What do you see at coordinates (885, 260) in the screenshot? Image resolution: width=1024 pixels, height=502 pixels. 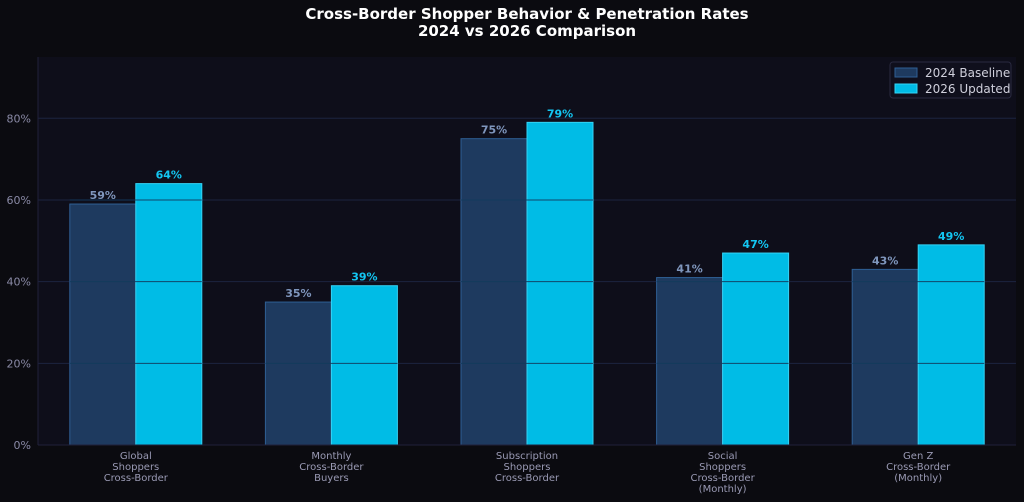 I see `bar-value-label: 43%` at bounding box center [885, 260].